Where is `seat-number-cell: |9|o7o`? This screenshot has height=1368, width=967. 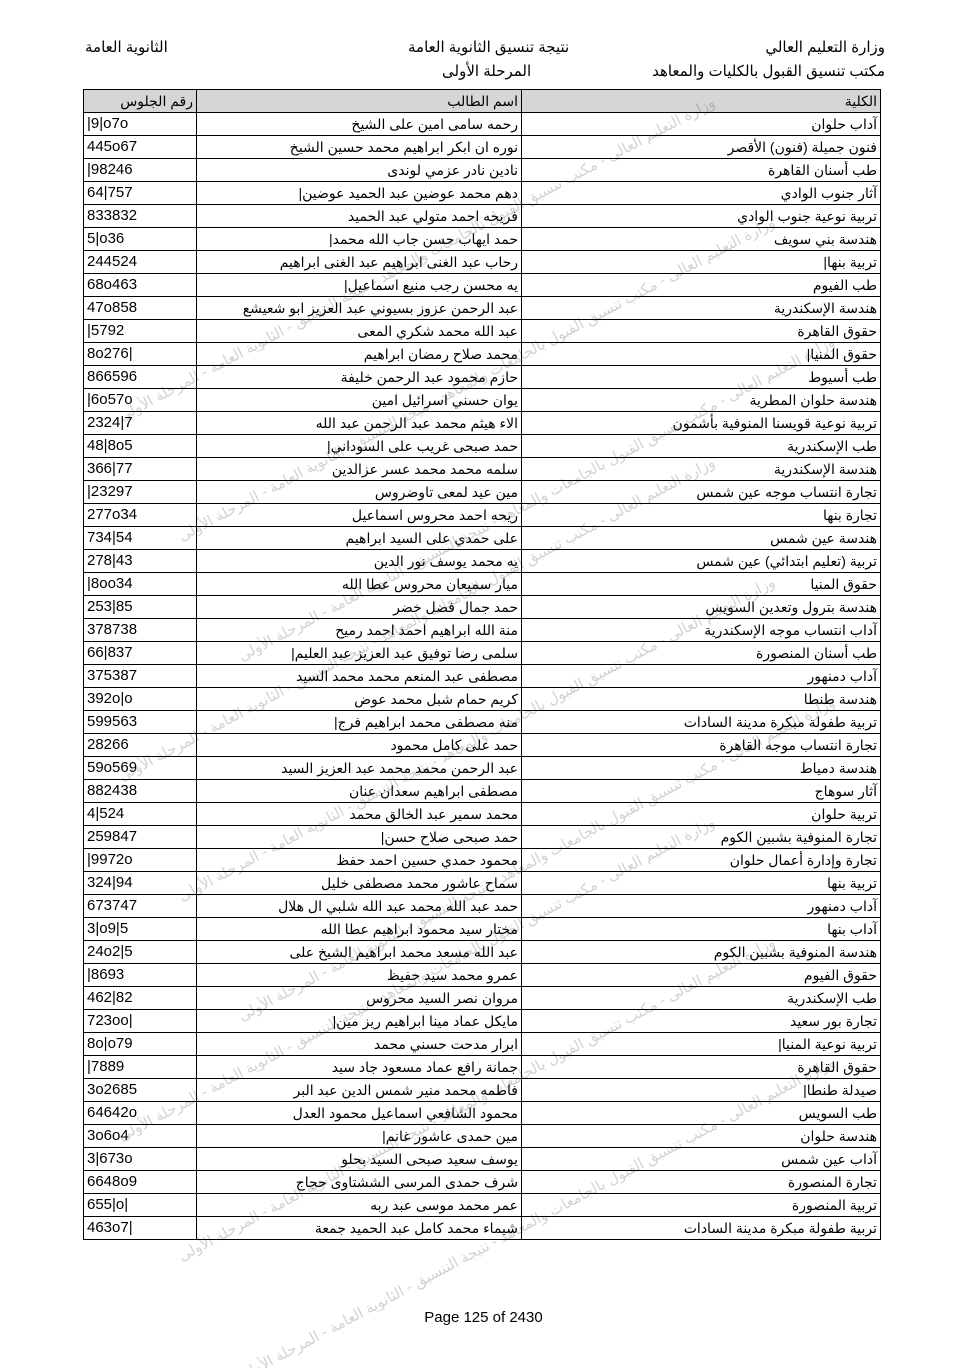 seat-number-cell: |9|o7o is located at coordinates (140, 124).